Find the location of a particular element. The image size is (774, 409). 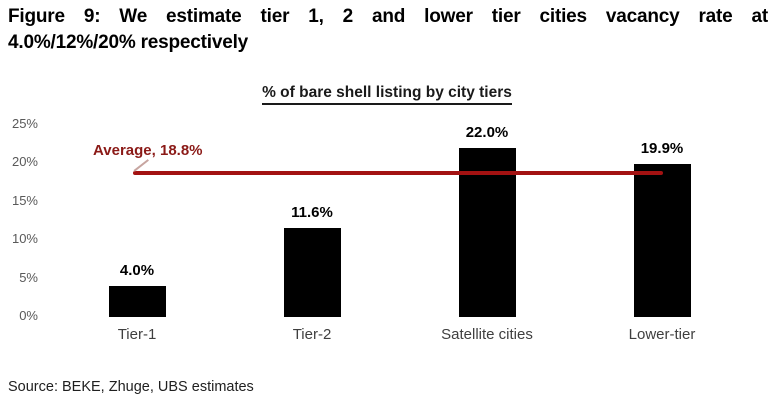

bar-value-label: 22.0% is located at coordinates (487, 133).